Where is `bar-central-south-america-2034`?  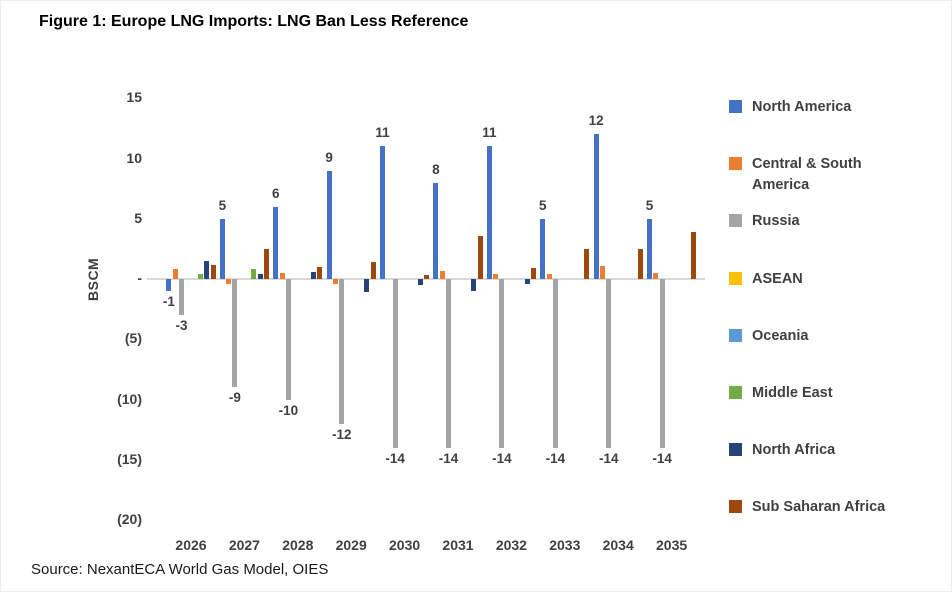
bar-central-south-america-2034 is located at coordinates (602, 272).